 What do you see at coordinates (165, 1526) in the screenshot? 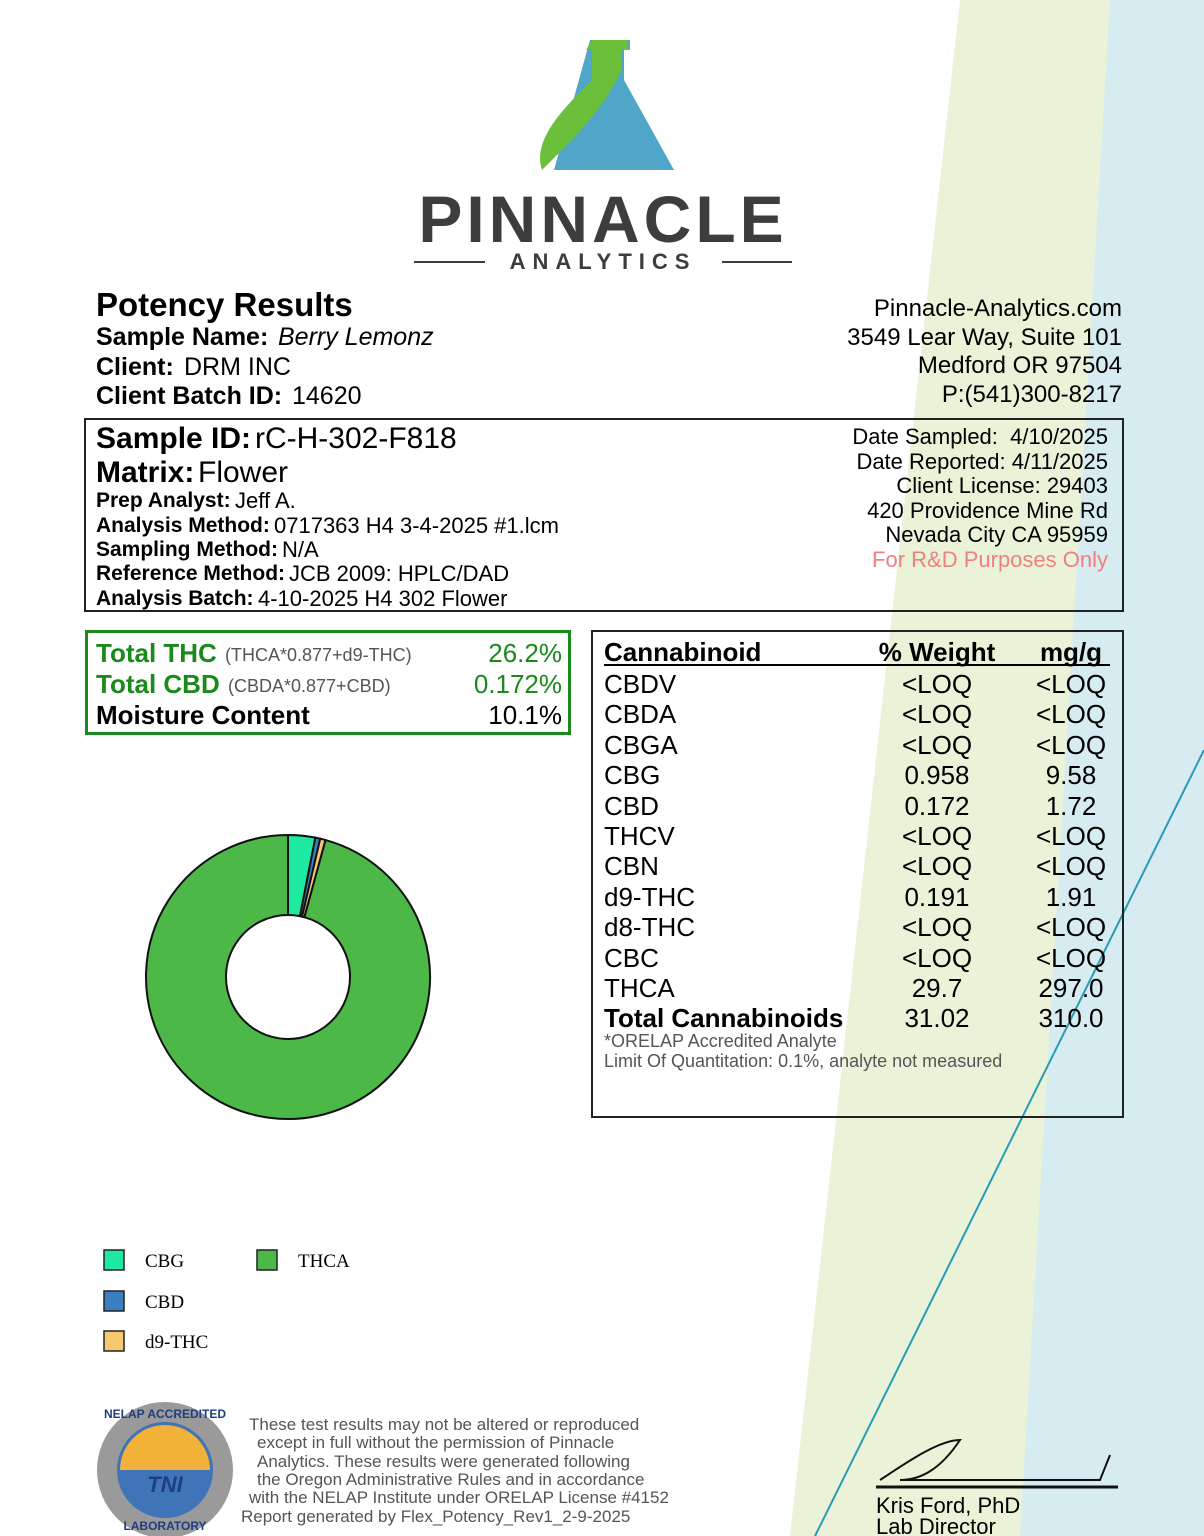
I see `badge-text: LABORATORY` at bounding box center [165, 1526].